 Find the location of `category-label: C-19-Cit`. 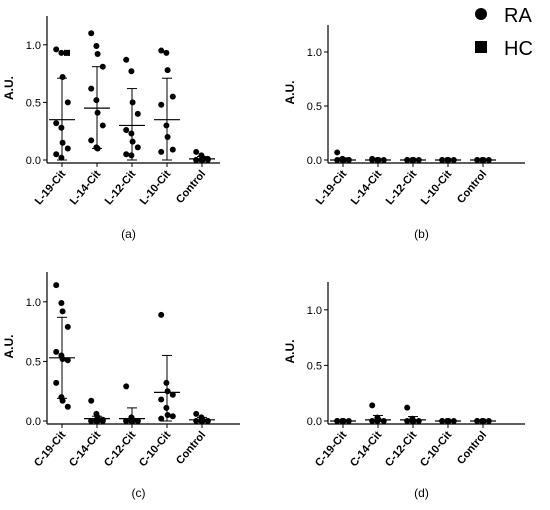

category-label: C-19-Cit is located at coordinates (331, 449).